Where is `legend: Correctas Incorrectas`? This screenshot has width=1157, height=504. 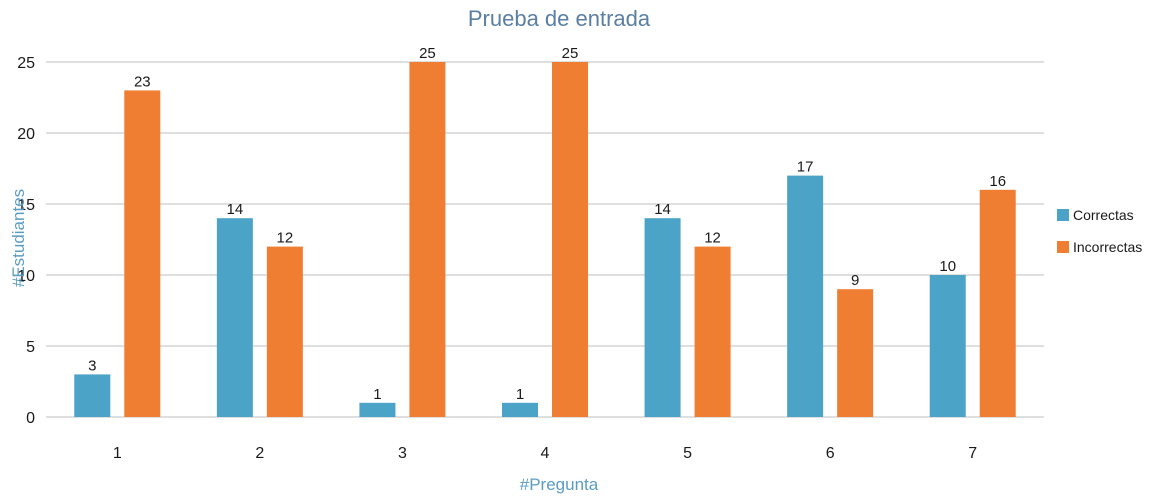 legend: Correctas Incorrectas is located at coordinates (1099, 231).